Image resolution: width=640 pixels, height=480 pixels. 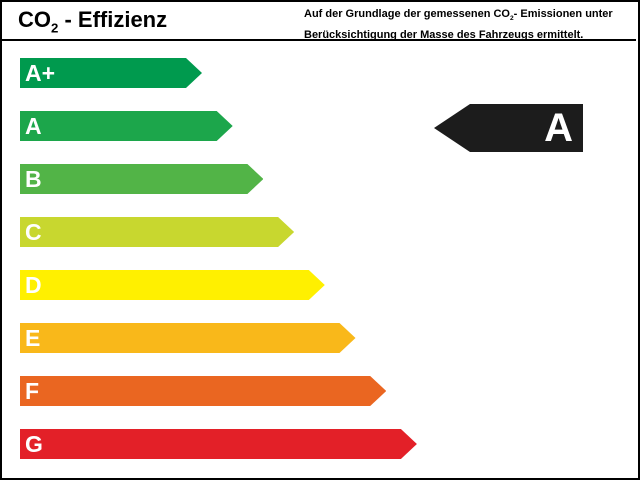 What do you see at coordinates (33, 285) in the screenshot?
I see `bar-label: D` at bounding box center [33, 285].